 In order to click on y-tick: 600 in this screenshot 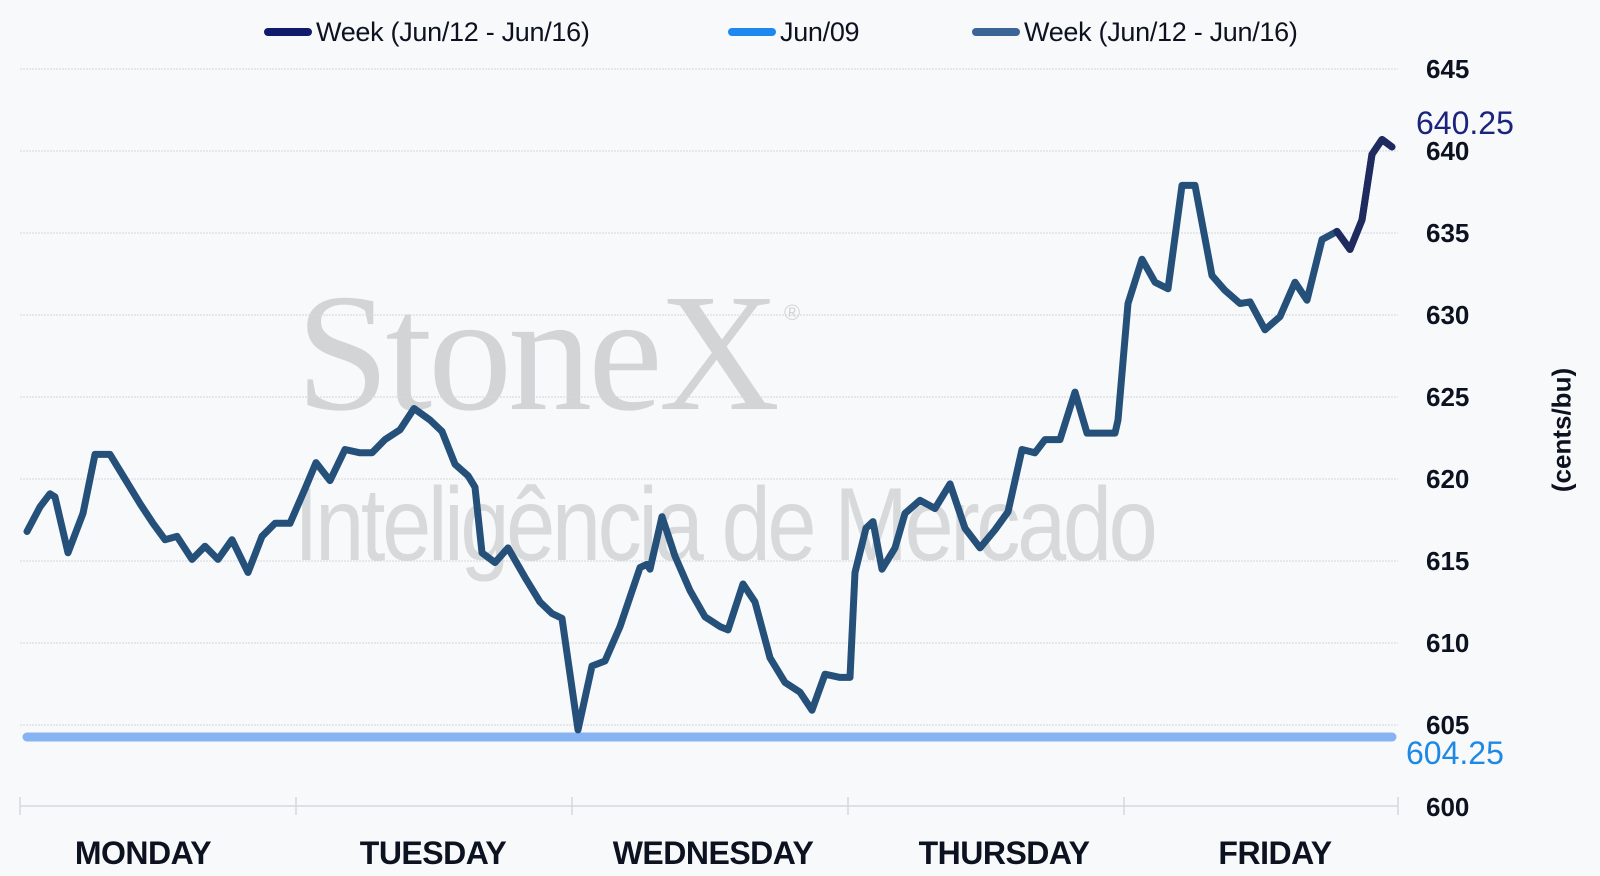, I will do `click(1448, 807)`.